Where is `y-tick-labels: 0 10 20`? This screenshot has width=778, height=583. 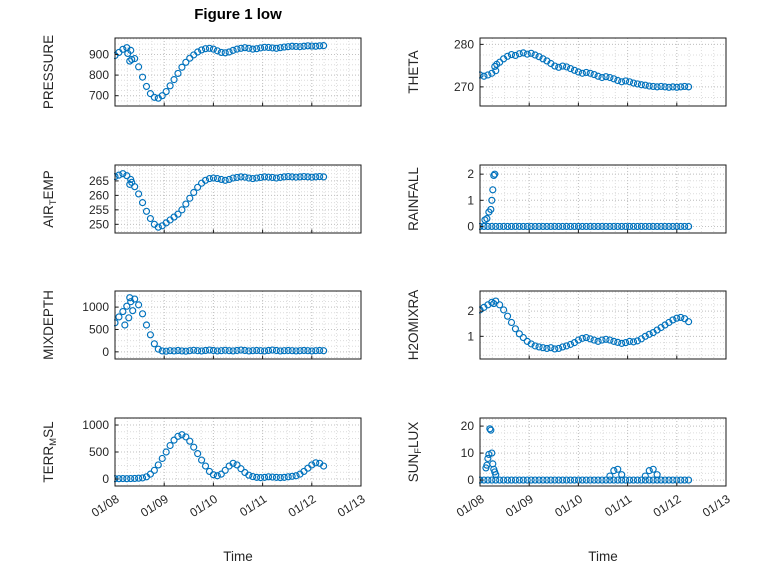 y-tick-labels: 0 10 20 is located at coordinates (468, 453).